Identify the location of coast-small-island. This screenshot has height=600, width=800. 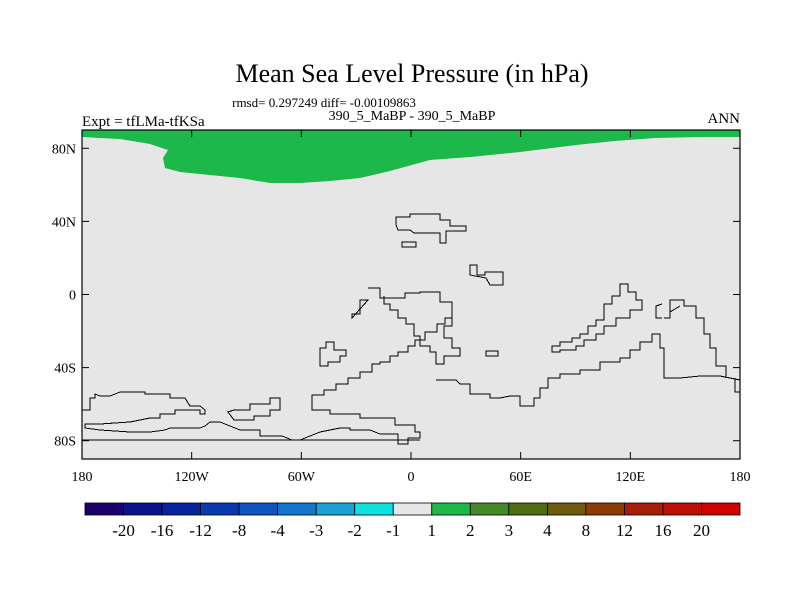
(409, 244).